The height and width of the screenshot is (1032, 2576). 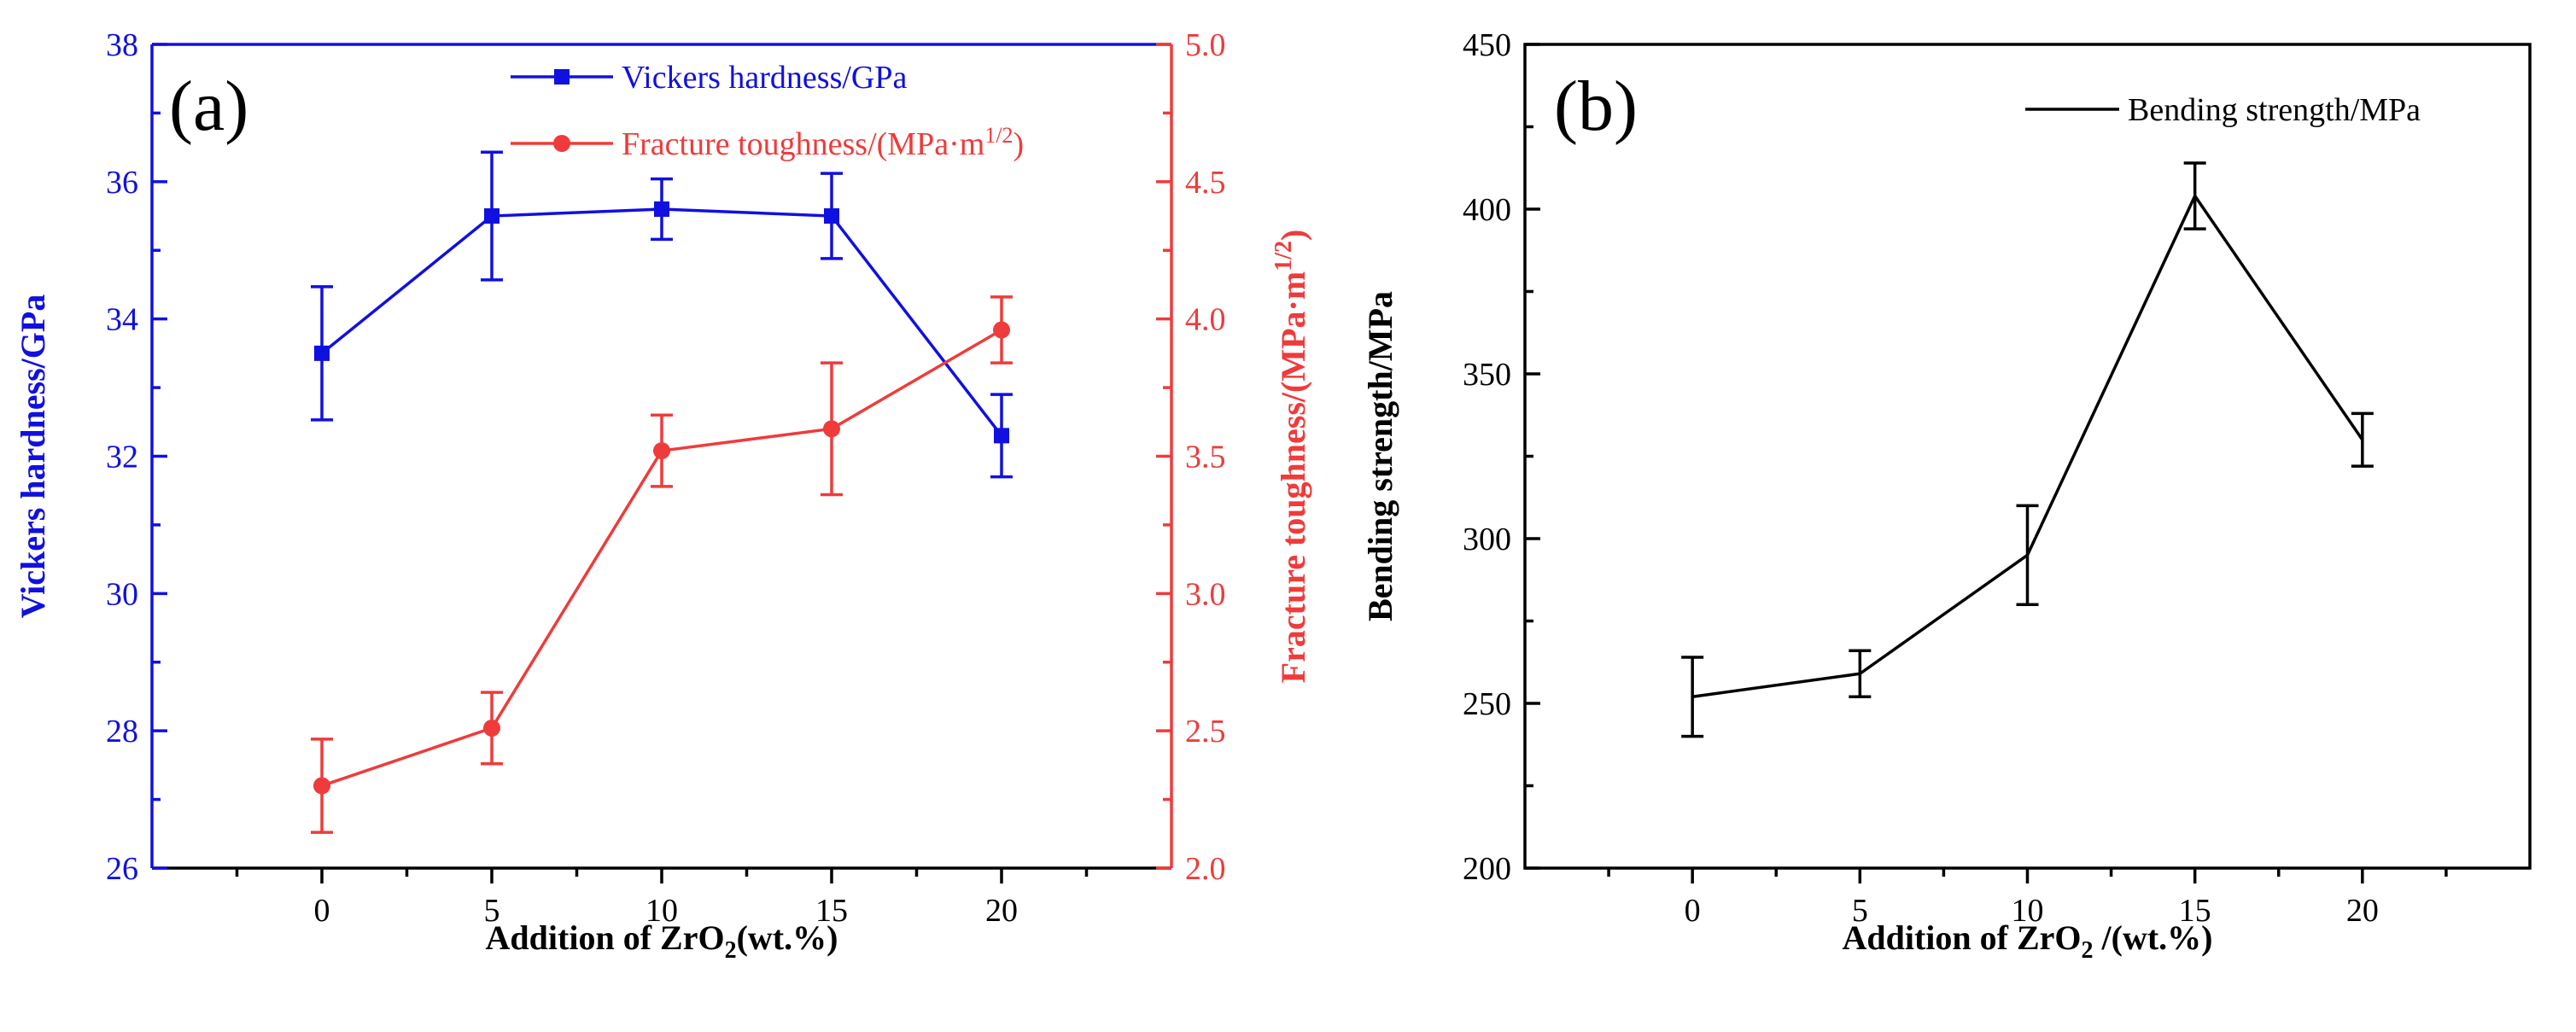 I want to click on a-x-tick-label: 15, so click(x=831, y=911).